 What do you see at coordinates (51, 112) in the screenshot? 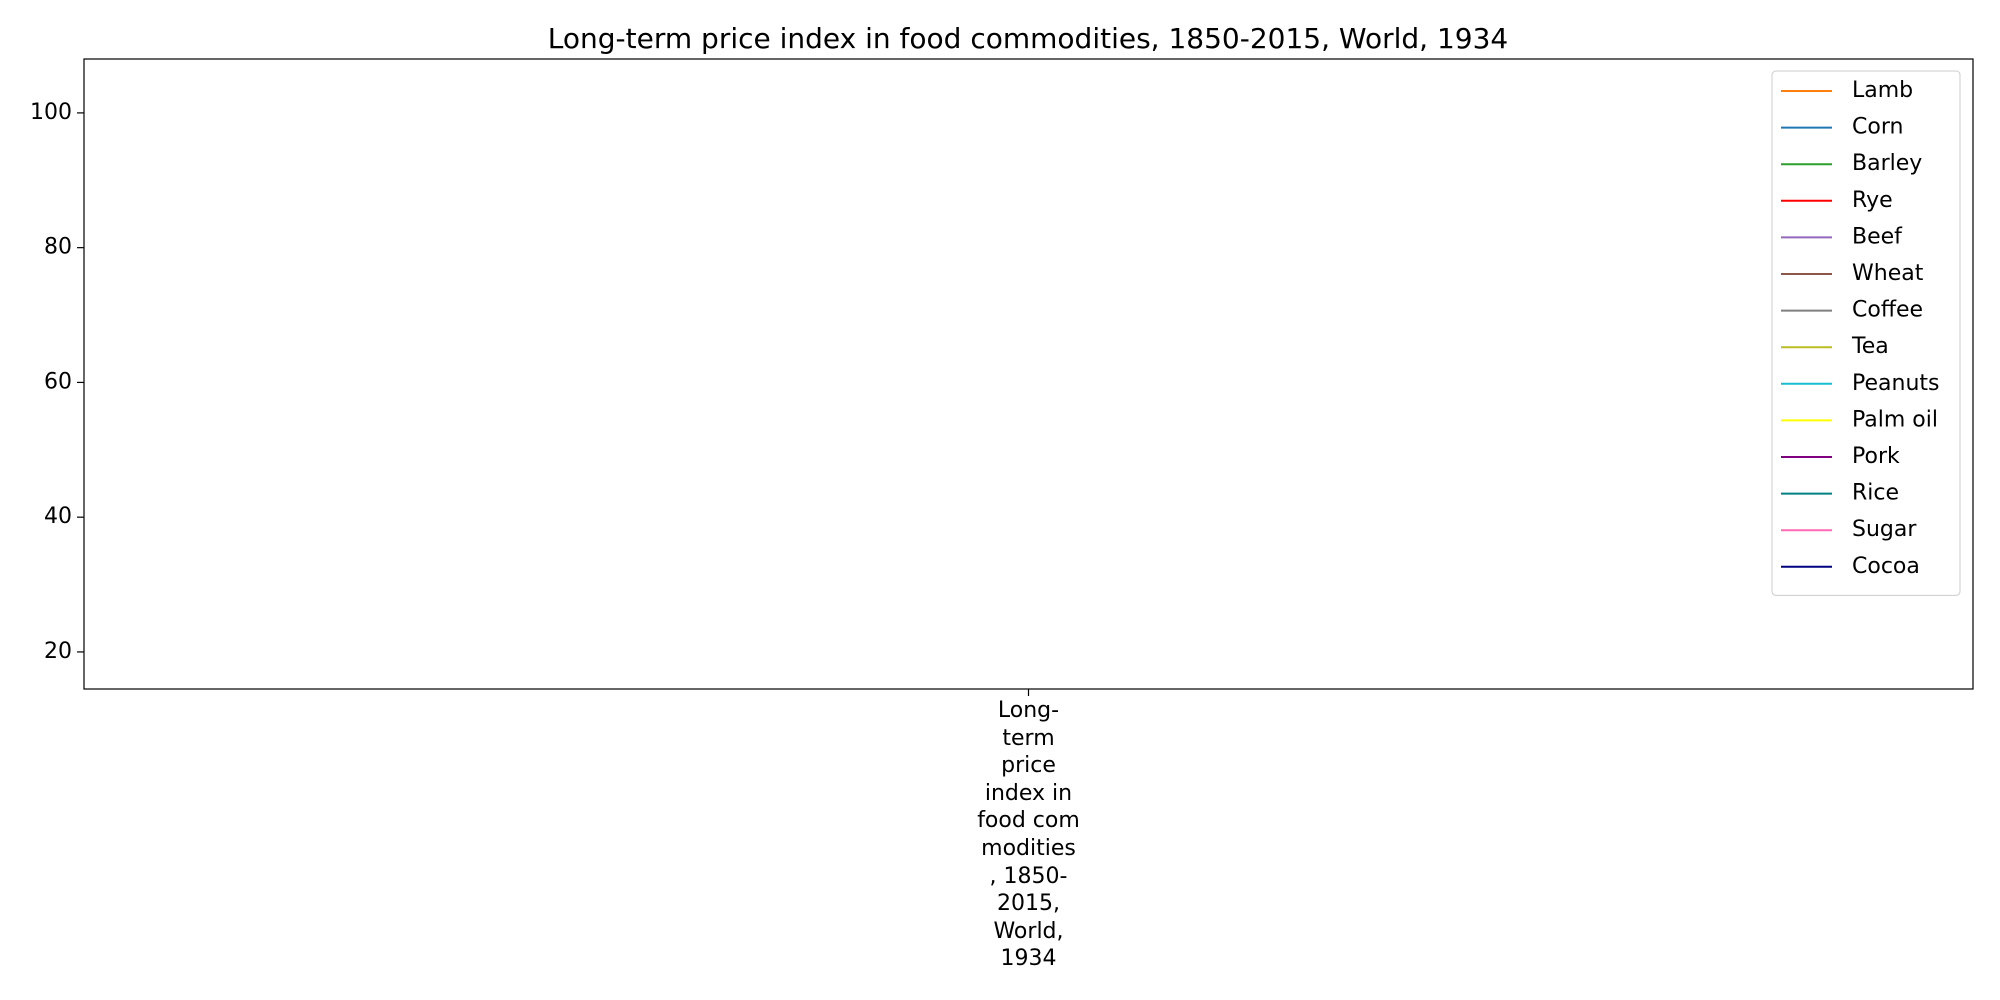
I see `y-tick-label: 100` at bounding box center [51, 112].